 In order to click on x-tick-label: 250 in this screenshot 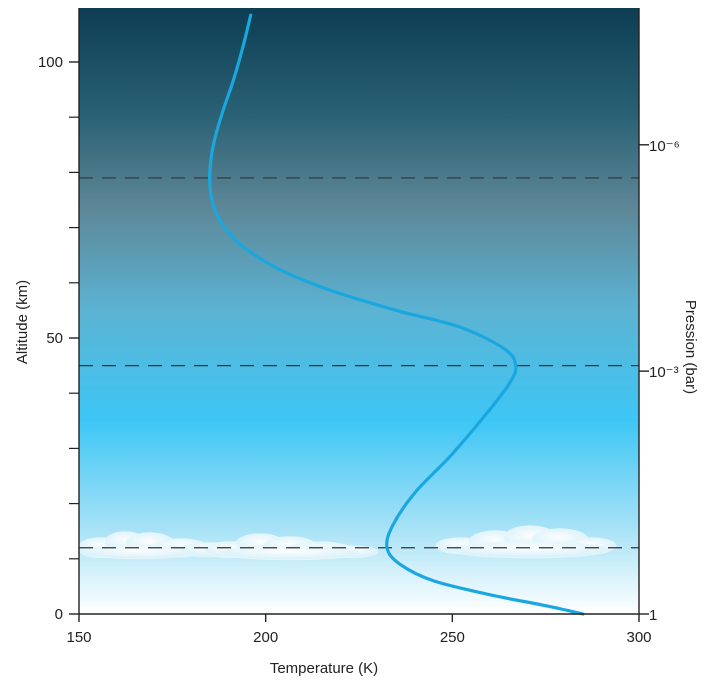, I will do `click(452, 637)`.